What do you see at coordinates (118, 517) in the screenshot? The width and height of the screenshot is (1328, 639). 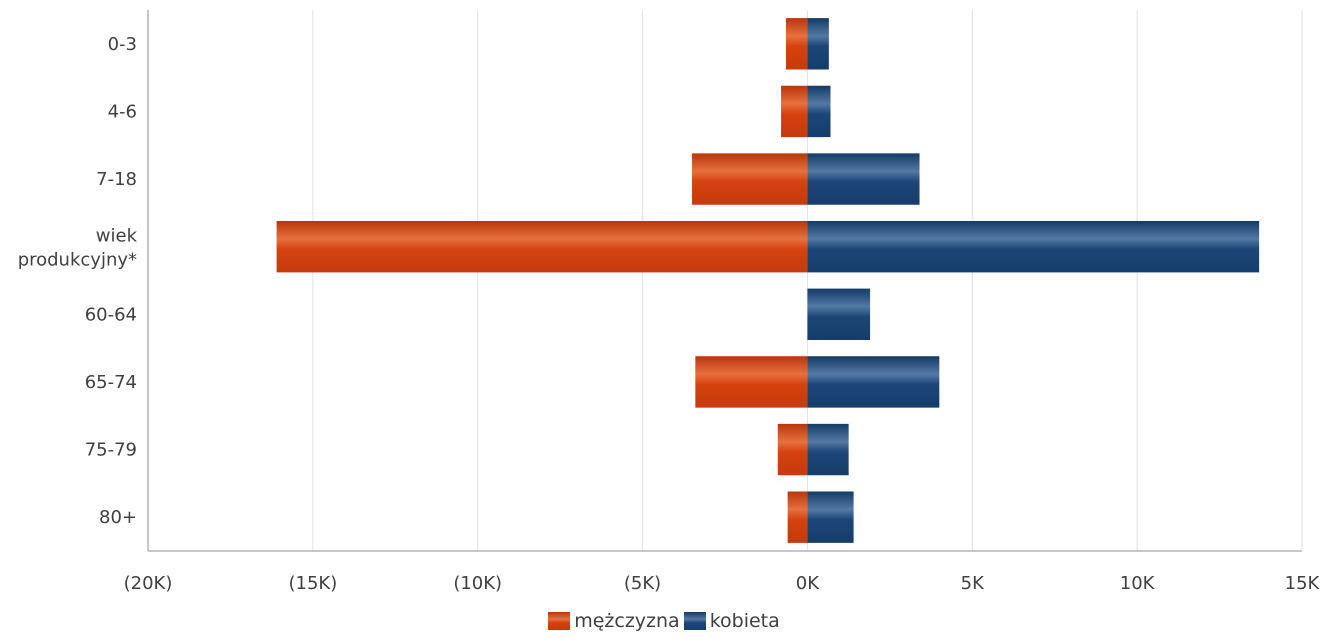 I see `y-category-label: 80+` at bounding box center [118, 517].